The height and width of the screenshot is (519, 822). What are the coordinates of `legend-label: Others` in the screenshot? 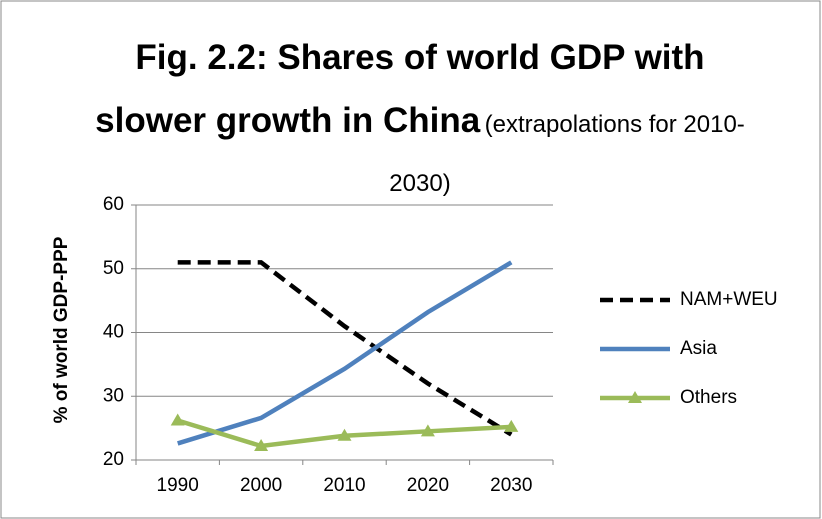 It's located at (708, 397).